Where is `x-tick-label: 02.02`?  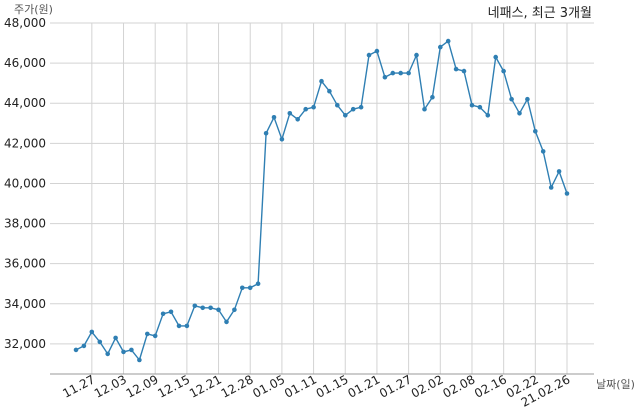 x-tick-label: 02.02 is located at coordinates (427, 386).